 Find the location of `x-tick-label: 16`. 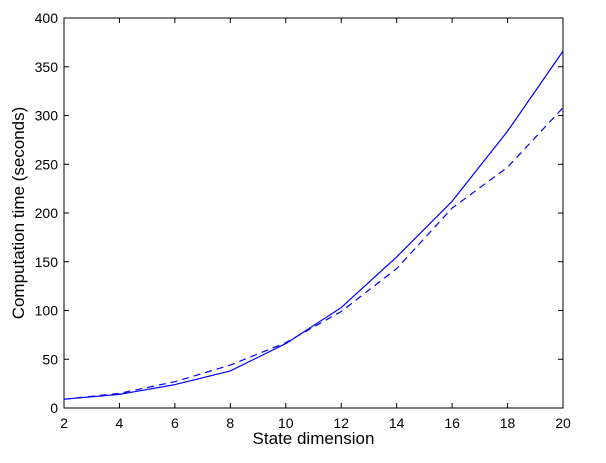

x-tick-label: 16 is located at coordinates (452, 423).